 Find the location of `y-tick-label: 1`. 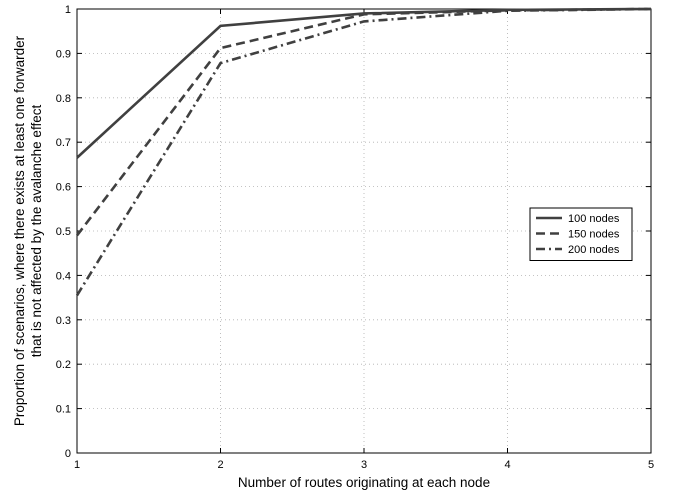

y-tick-label: 1 is located at coordinates (68, 10).